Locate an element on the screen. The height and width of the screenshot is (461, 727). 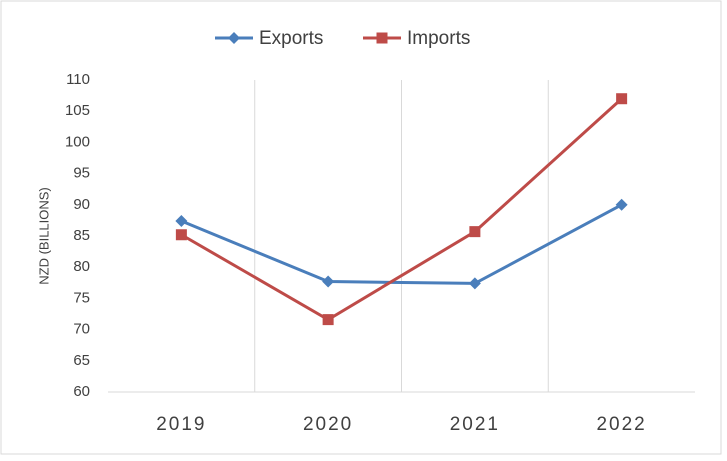
y-tick-label: 90 is located at coordinates (81, 204).